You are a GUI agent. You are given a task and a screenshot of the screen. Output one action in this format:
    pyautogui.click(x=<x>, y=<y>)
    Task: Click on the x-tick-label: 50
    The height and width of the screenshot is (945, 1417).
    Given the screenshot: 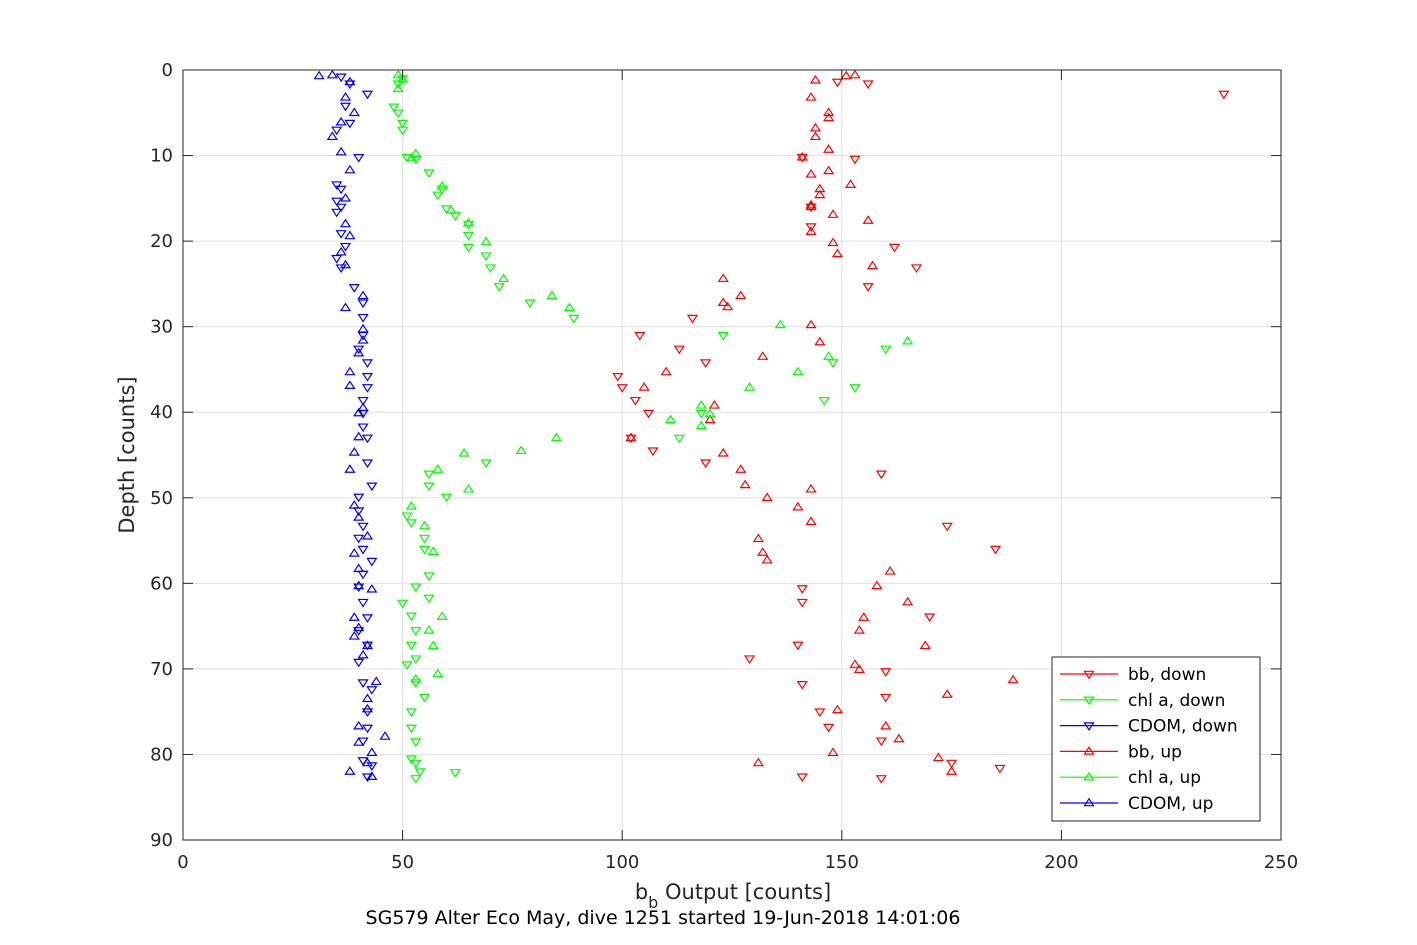 What is the action you would take?
    pyautogui.click(x=402, y=862)
    